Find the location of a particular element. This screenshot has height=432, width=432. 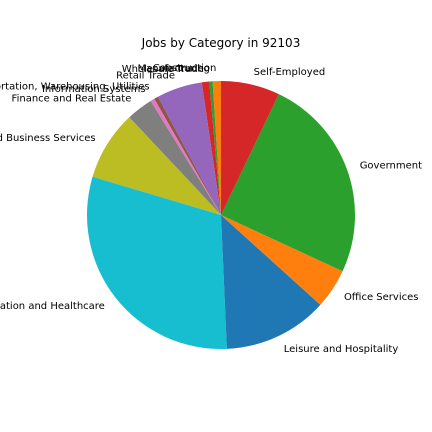

pie-slice-finance-and-real-estate is located at coordinates (175, 157).